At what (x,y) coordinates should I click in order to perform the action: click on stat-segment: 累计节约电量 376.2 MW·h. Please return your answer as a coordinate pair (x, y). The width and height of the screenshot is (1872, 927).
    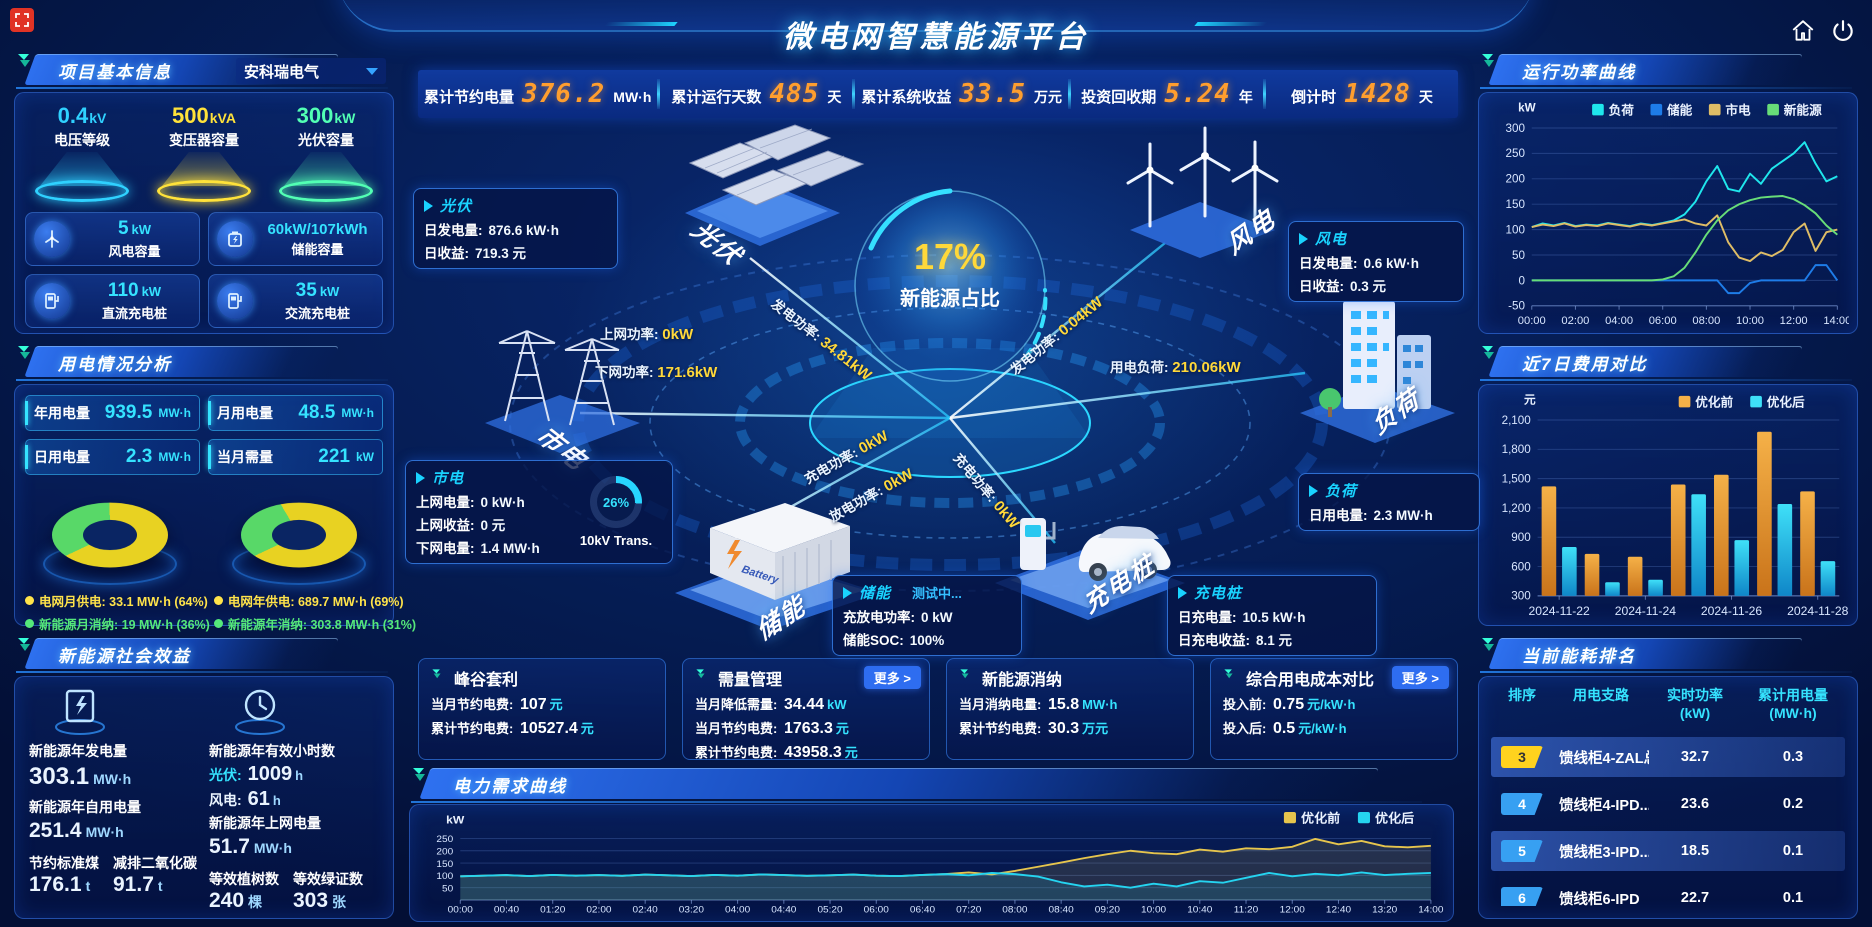
    Looking at the image, I should click on (538, 94).